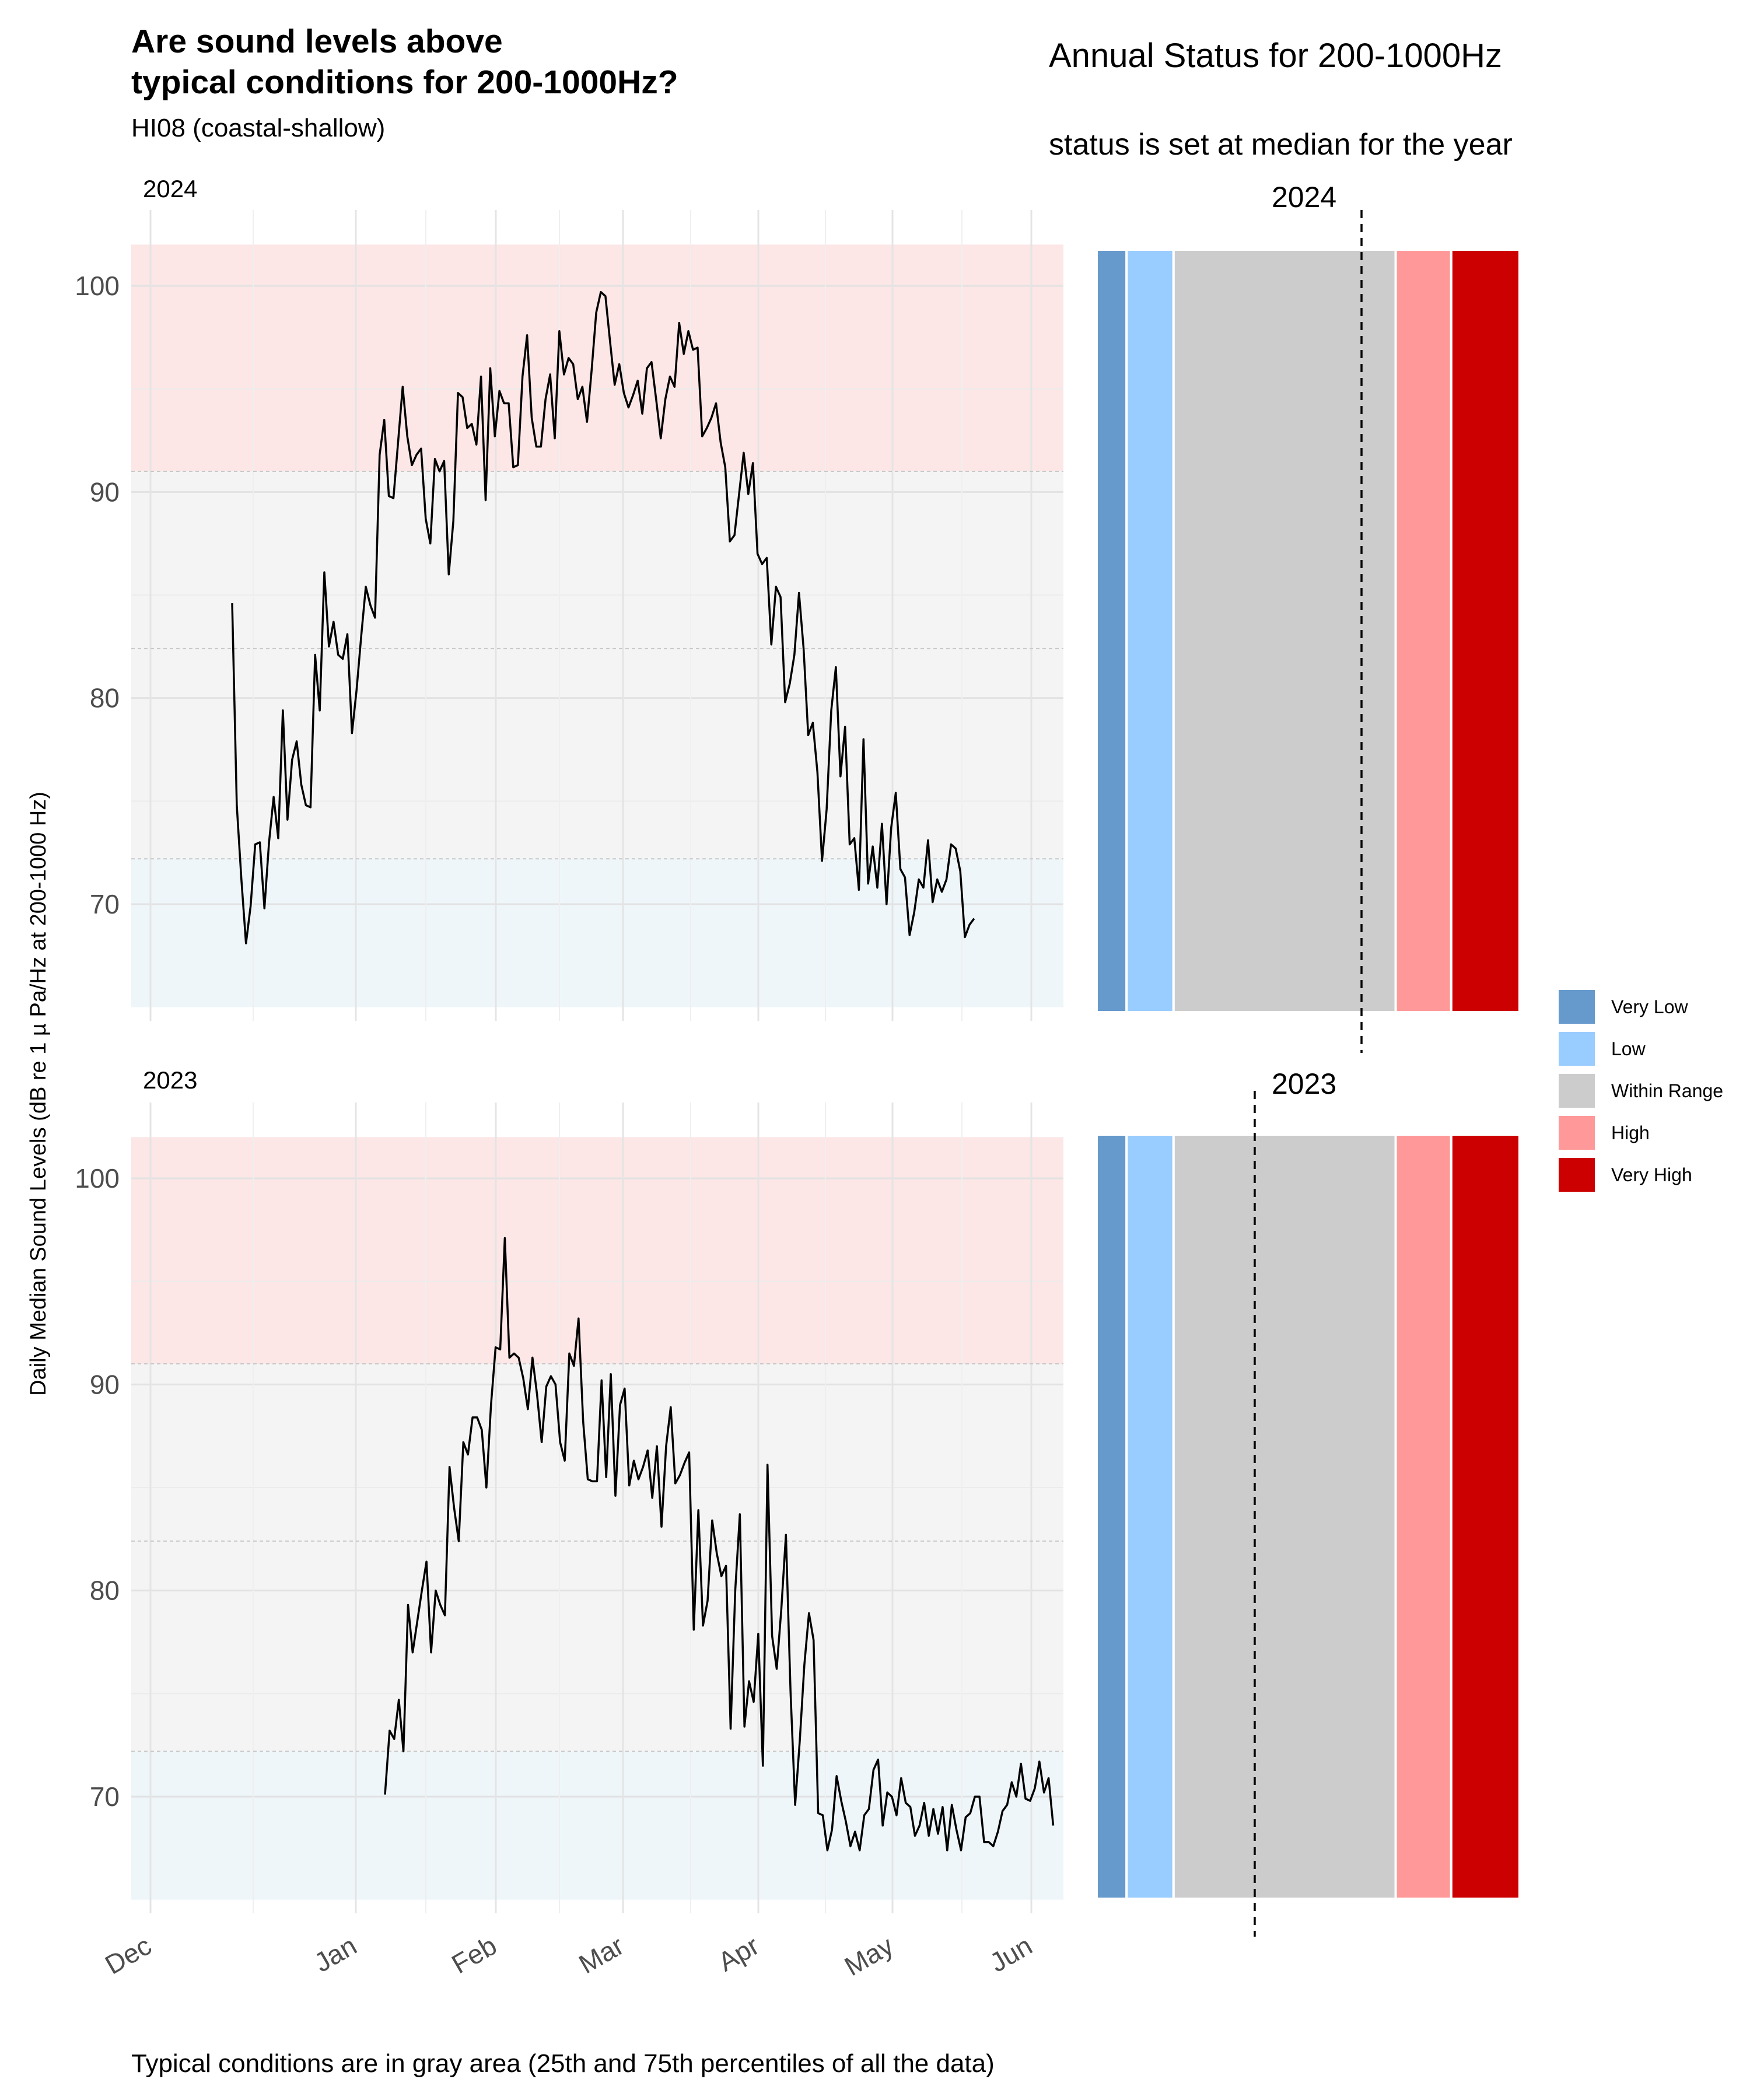  Describe the element at coordinates (603, 617) in the screenshot. I see `series-line-2024` at that location.